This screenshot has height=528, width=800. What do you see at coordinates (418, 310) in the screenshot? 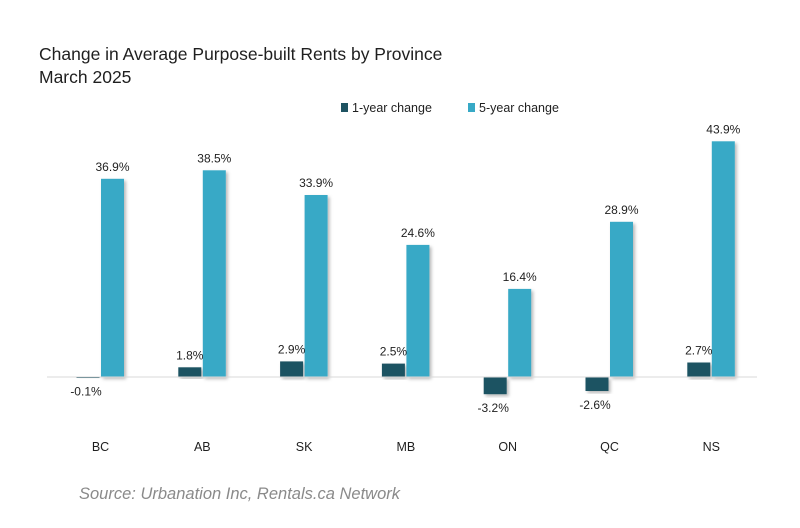
I see `bar-5-year-mb` at bounding box center [418, 310].